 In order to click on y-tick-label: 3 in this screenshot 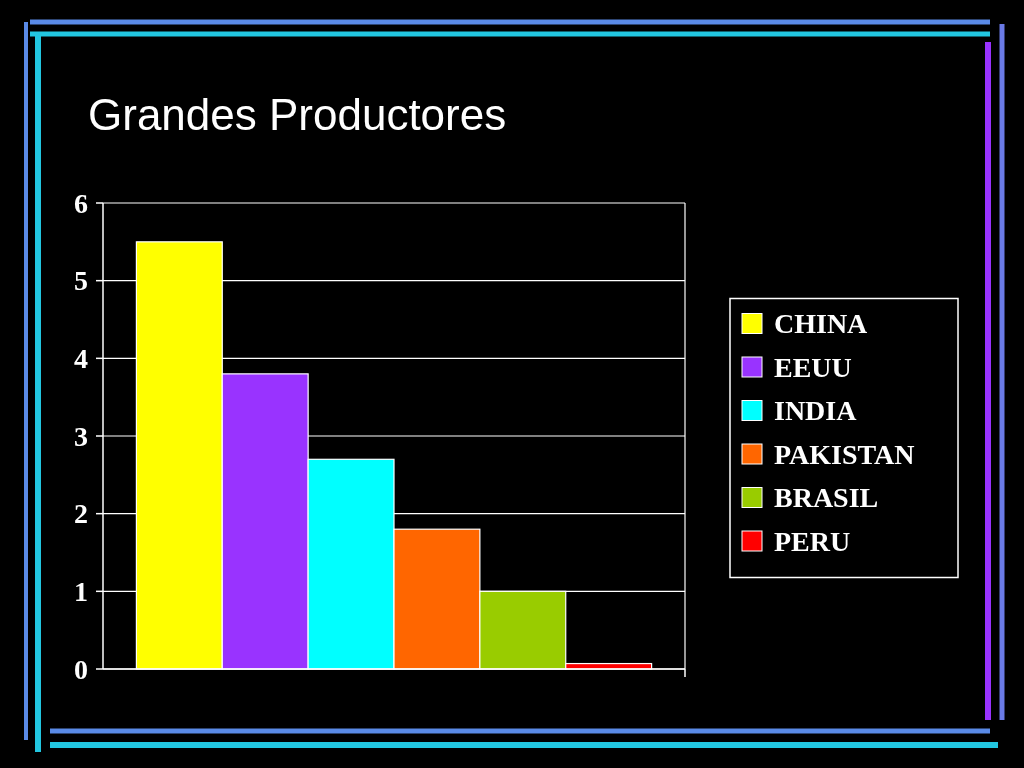, I will do `click(81, 436)`.